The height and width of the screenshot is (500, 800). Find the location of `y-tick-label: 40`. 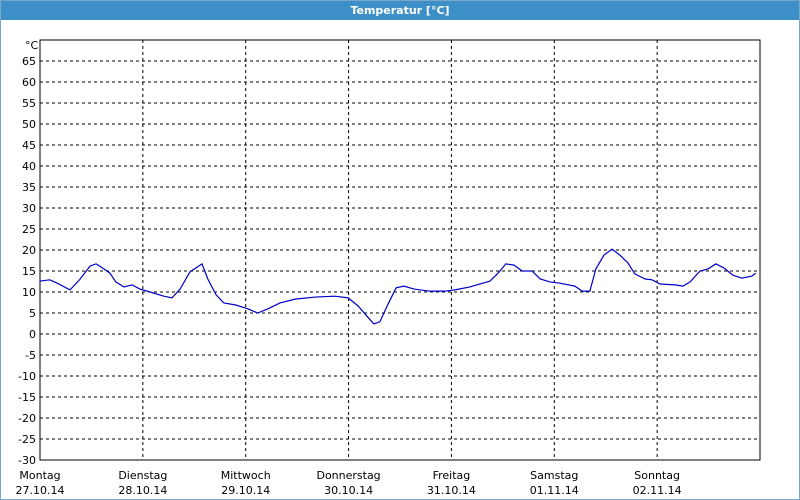

y-tick-label: 40 is located at coordinates (29, 166).